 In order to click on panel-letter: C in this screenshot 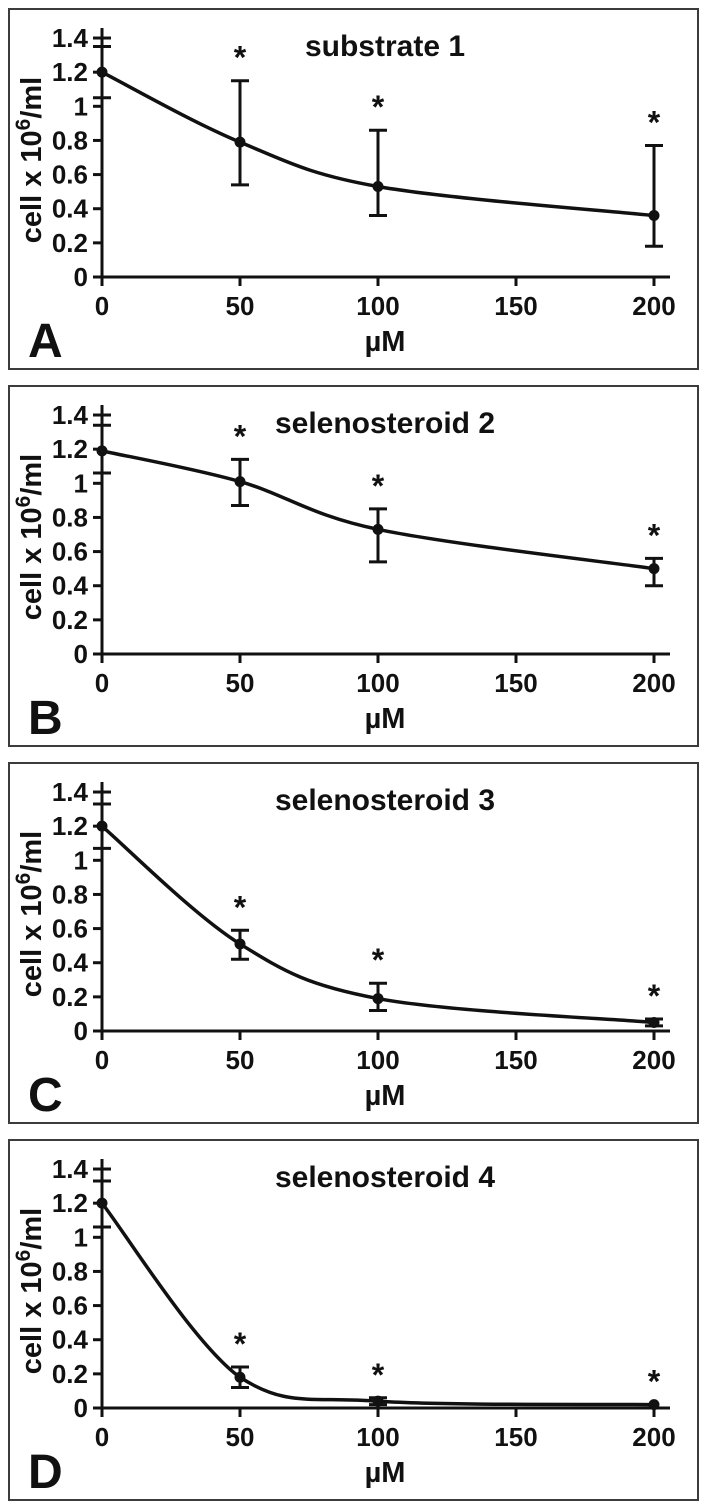, I will do `click(45, 1095)`.